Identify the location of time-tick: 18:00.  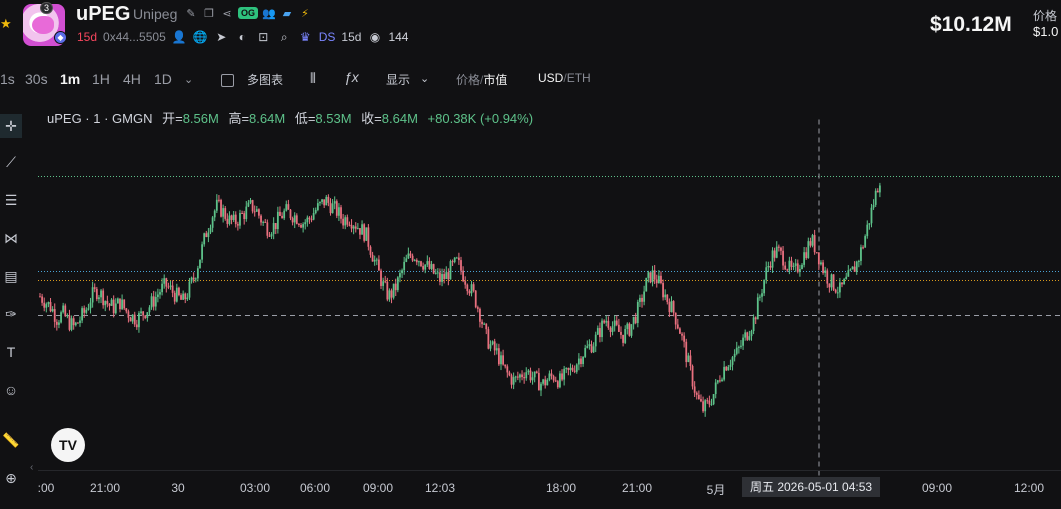
(561, 488).